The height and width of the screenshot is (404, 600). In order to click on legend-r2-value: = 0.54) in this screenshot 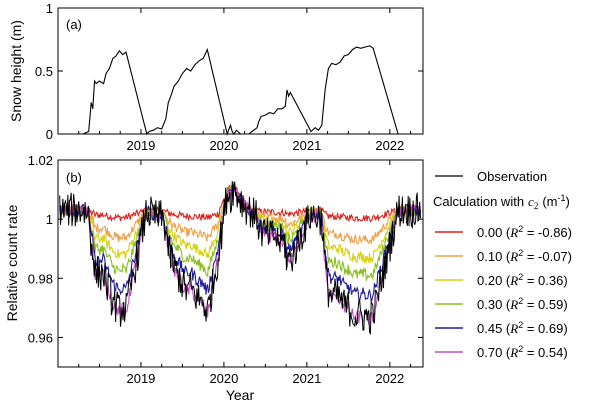, I will do `click(545, 352)`.